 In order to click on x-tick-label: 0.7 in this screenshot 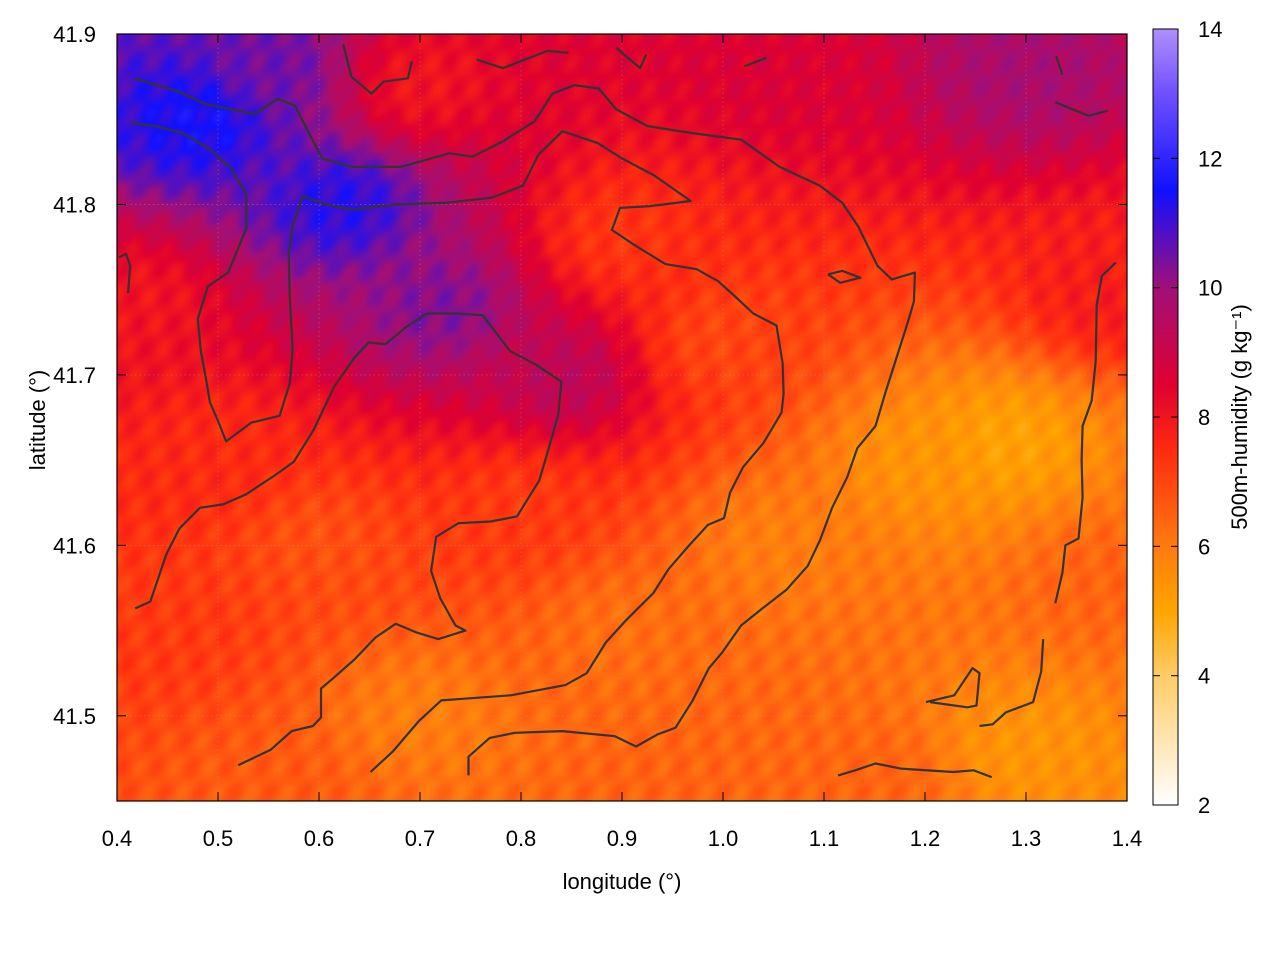, I will do `click(420, 838)`.